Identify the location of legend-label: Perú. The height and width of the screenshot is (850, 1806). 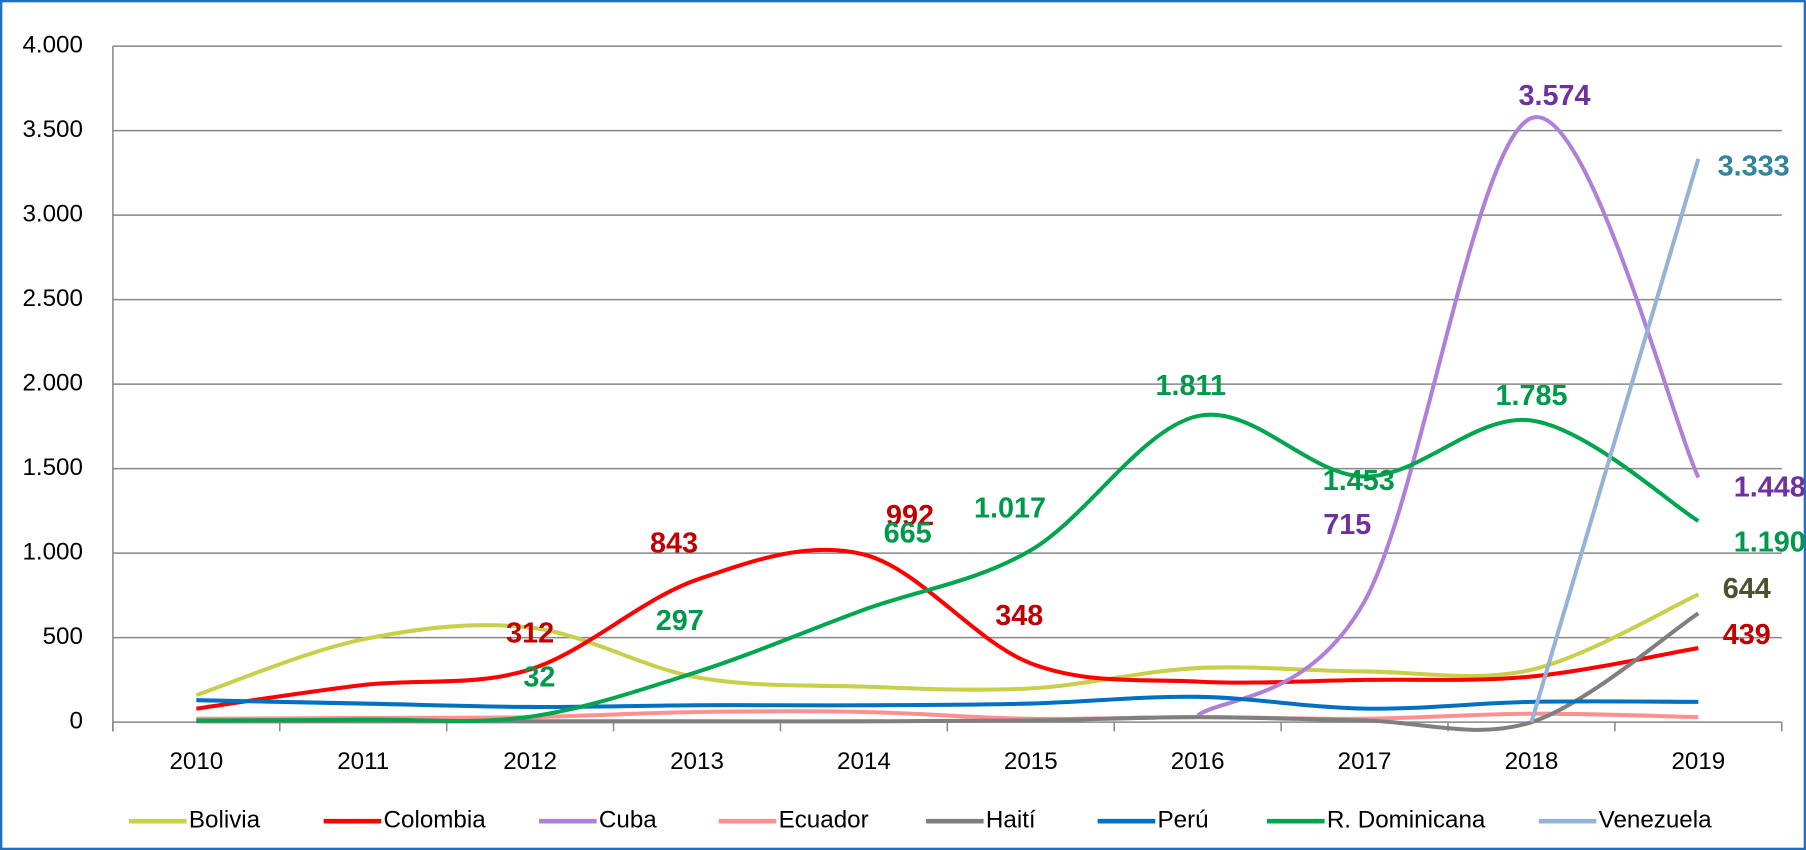
(1183, 820).